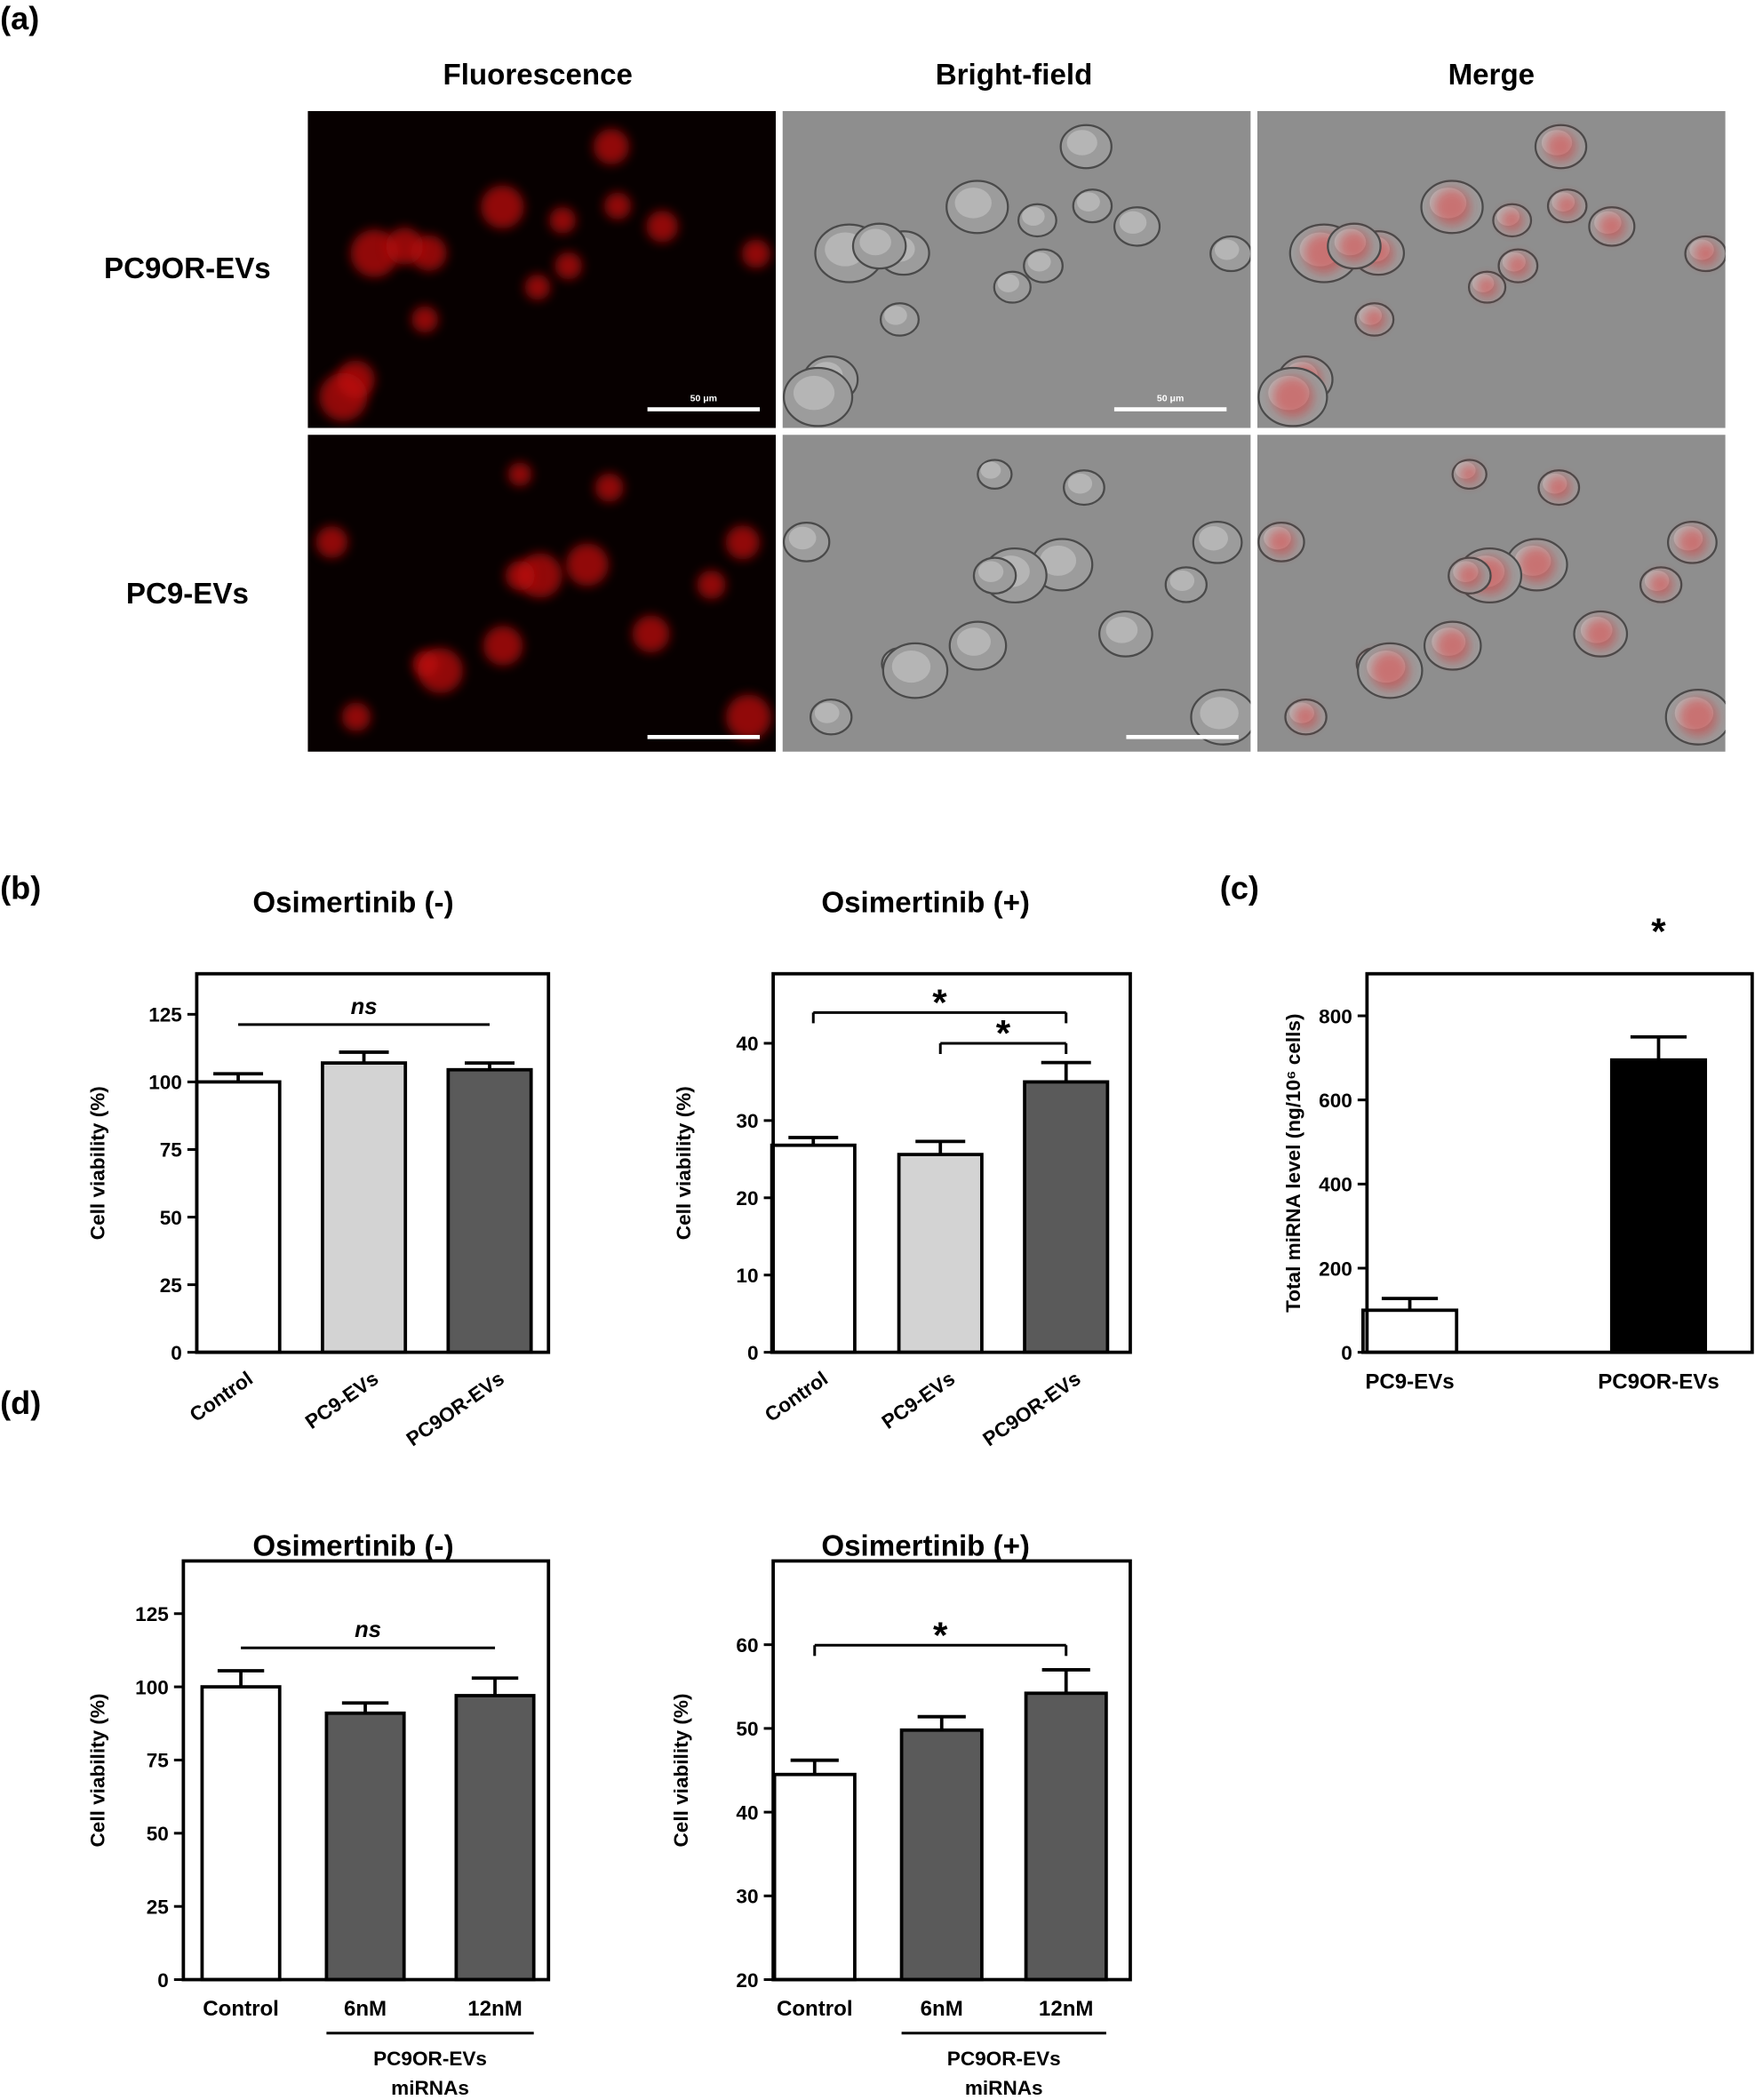 This screenshot has height=2100, width=1755. Describe the element at coordinates (20, 887) in the screenshot. I see `panel-label: (b)` at that location.